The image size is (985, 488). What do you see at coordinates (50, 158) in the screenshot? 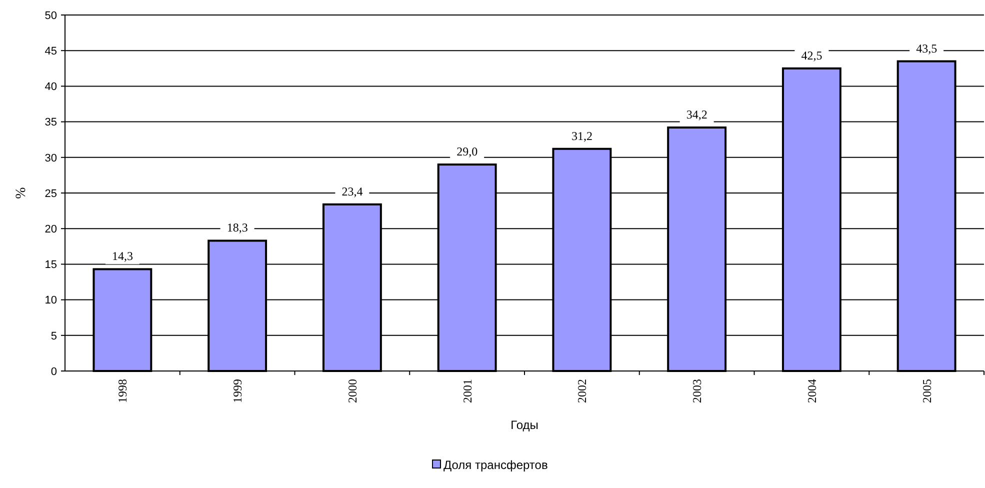
I see `y-tick-label: 30` at bounding box center [50, 158].